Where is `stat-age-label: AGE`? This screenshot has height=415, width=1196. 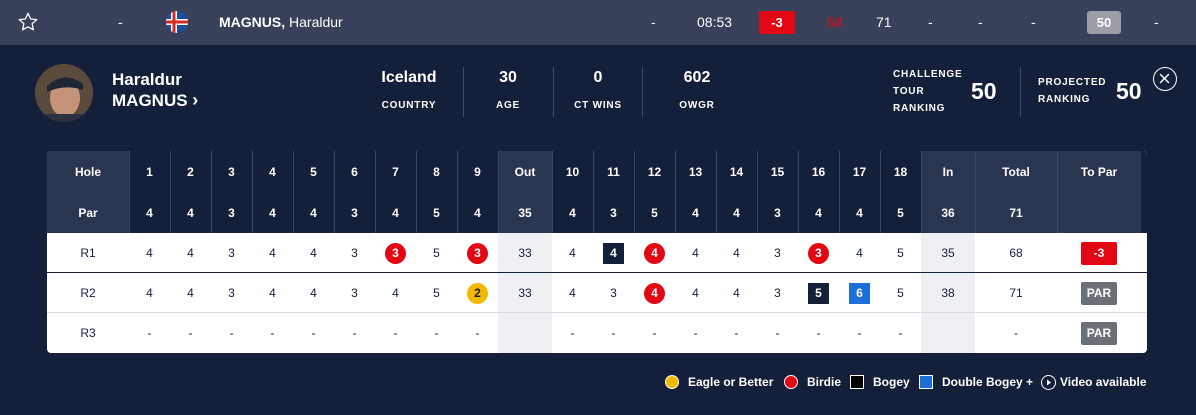 stat-age-label: AGE is located at coordinates (508, 105).